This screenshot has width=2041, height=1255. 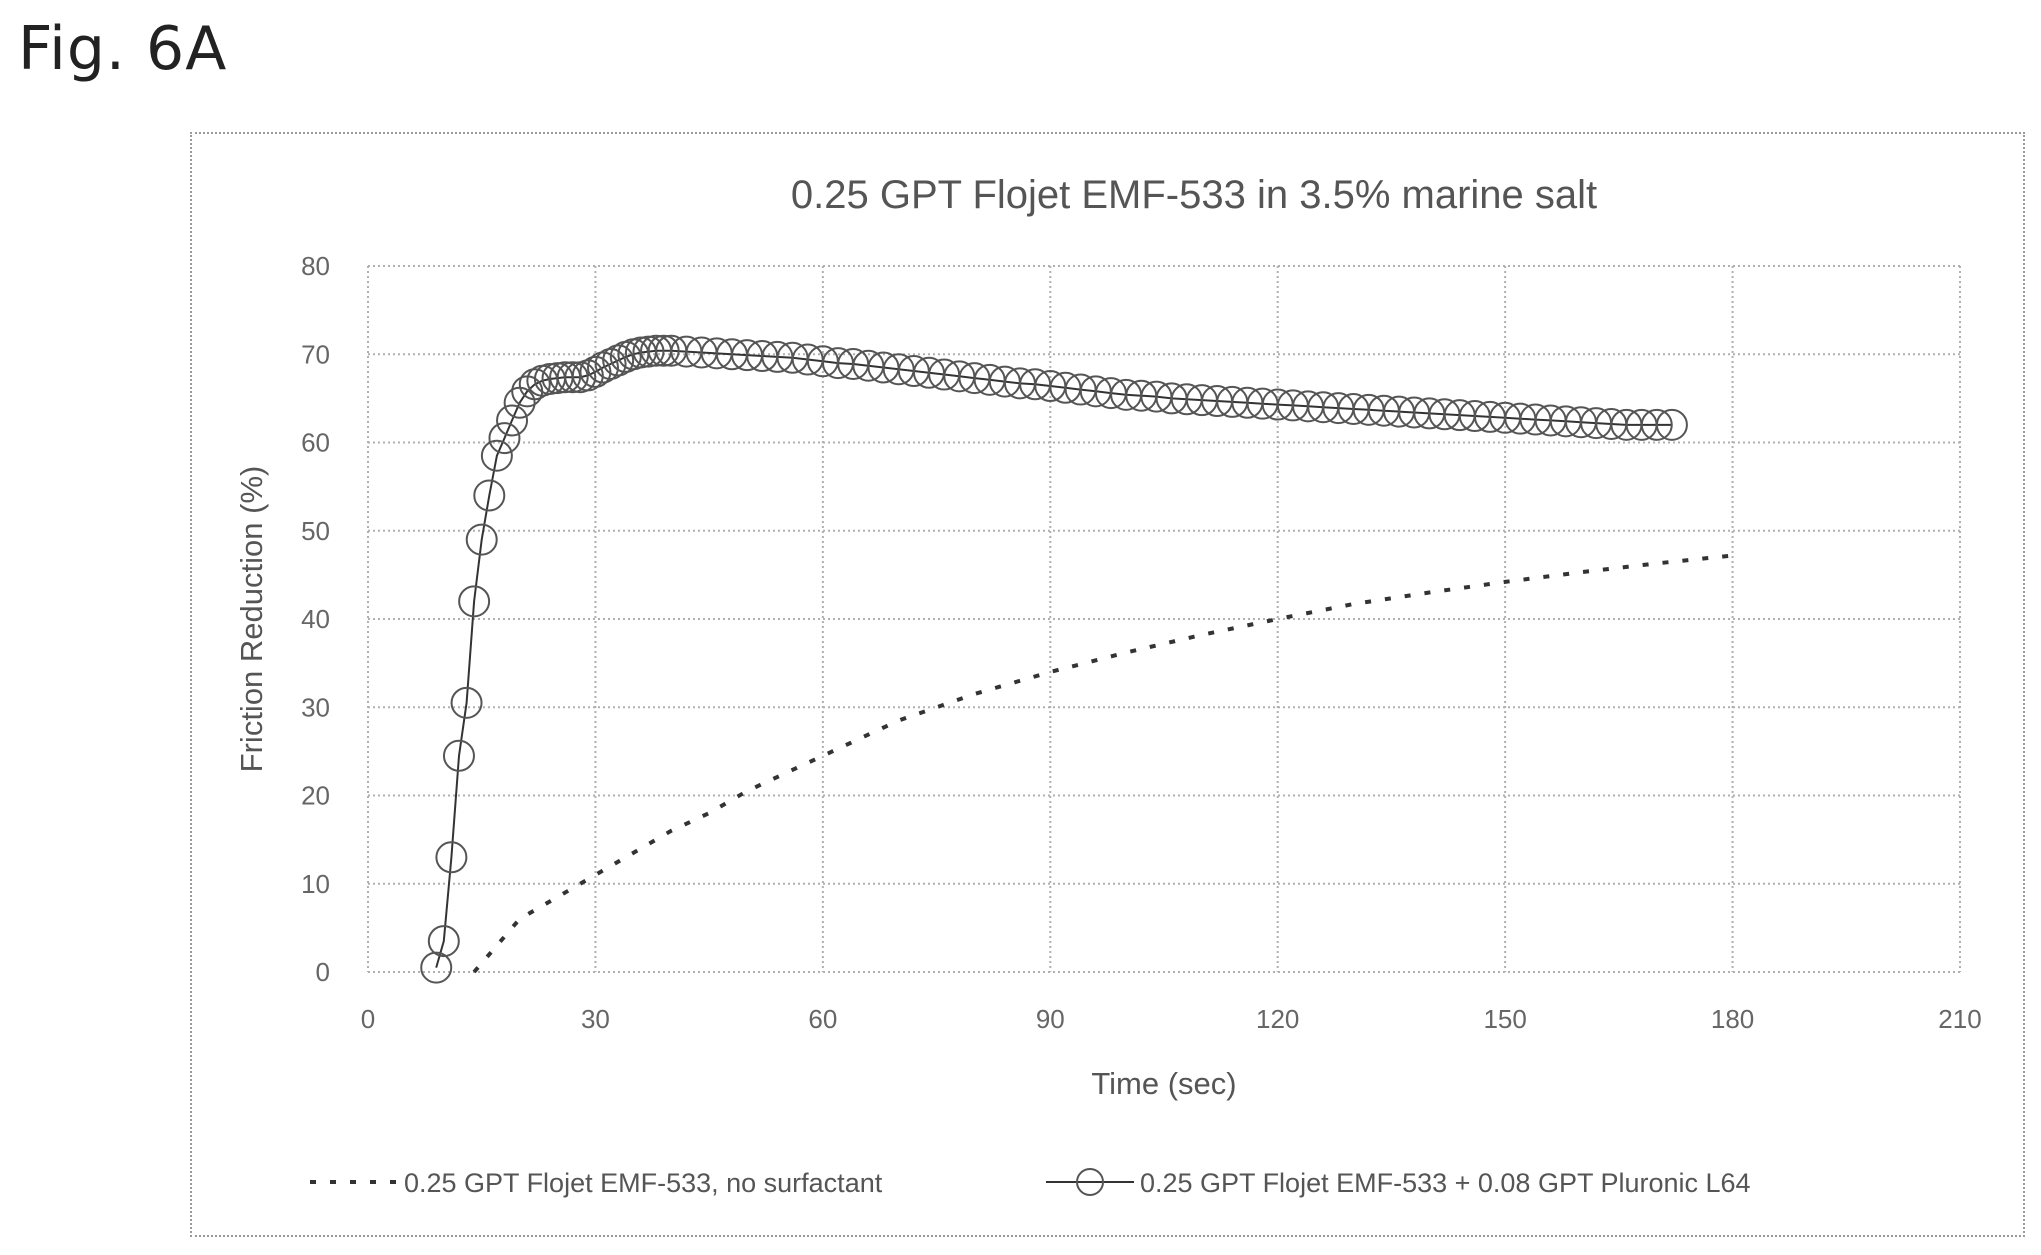 What do you see at coordinates (315, 443) in the screenshot?
I see `y-tick-label: 60` at bounding box center [315, 443].